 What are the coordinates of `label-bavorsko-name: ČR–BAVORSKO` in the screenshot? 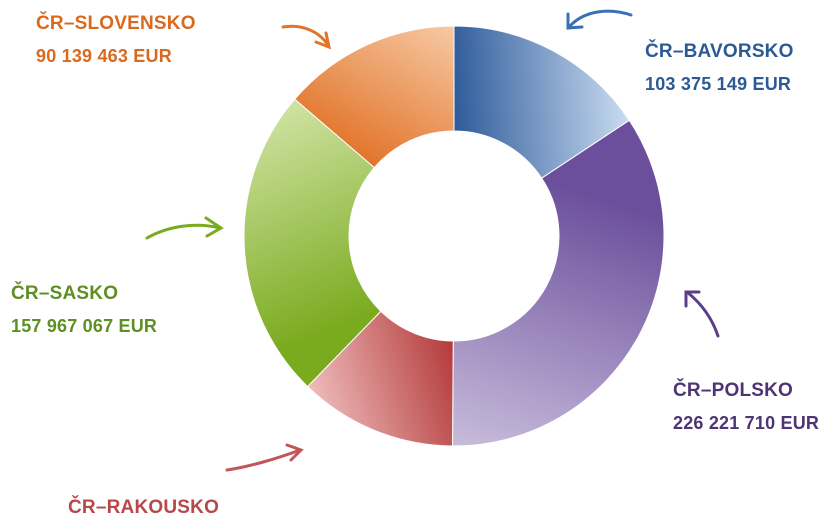 It's located at (719, 51).